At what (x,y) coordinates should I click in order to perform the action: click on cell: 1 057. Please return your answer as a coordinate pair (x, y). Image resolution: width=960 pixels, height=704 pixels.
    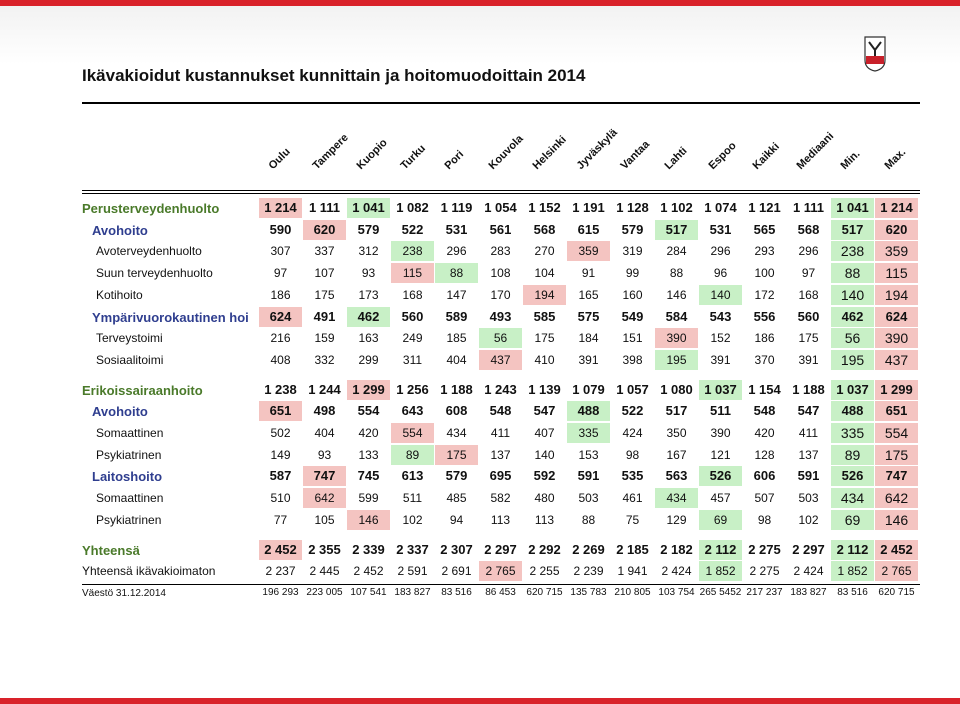
    Looking at the image, I should click on (632, 389).